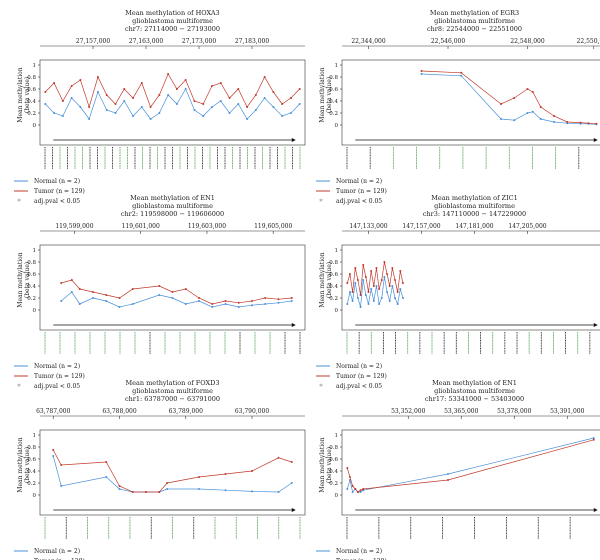 This screenshot has height=560, width=600. Describe the element at coordinates (474, 214) in the screenshot. I see `chart-region: chr3: 147110000 − 147229000` at that location.